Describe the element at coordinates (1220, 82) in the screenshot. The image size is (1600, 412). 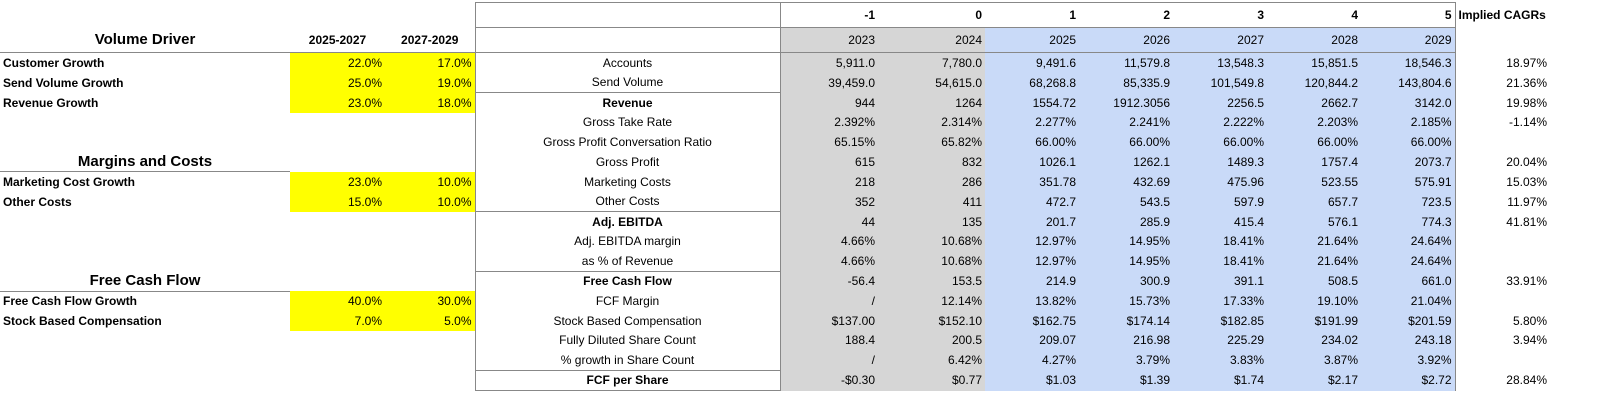
I see `metric-value: 101,549.8` at that location.